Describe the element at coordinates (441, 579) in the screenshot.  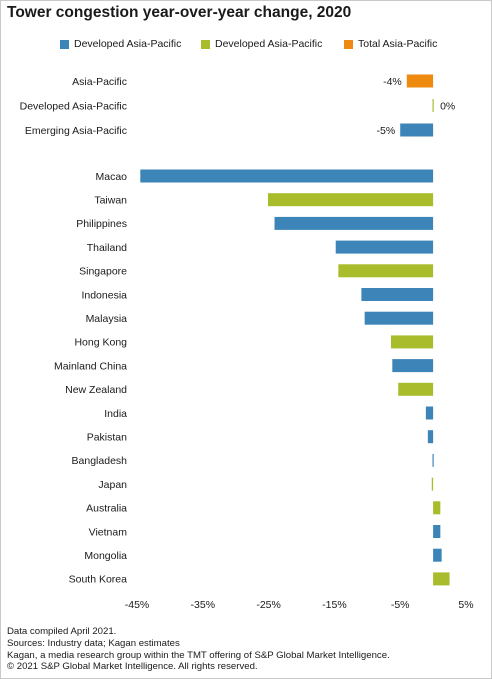
I see `country-bar-south-korea` at that location.